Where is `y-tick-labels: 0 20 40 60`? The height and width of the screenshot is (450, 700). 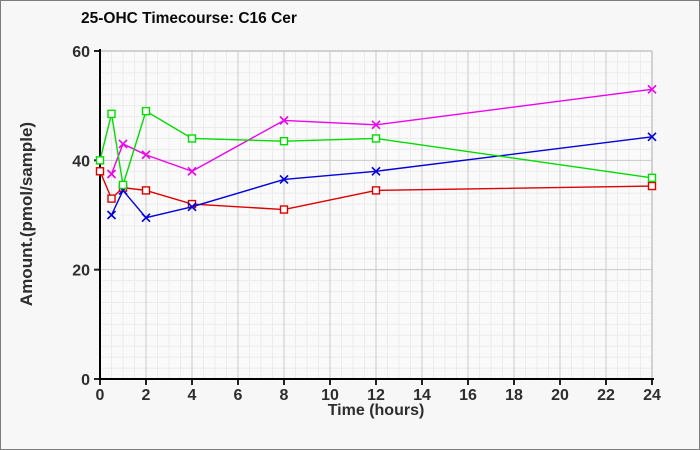
y-tick-labels: 0 20 40 60 is located at coordinates (85, 216).